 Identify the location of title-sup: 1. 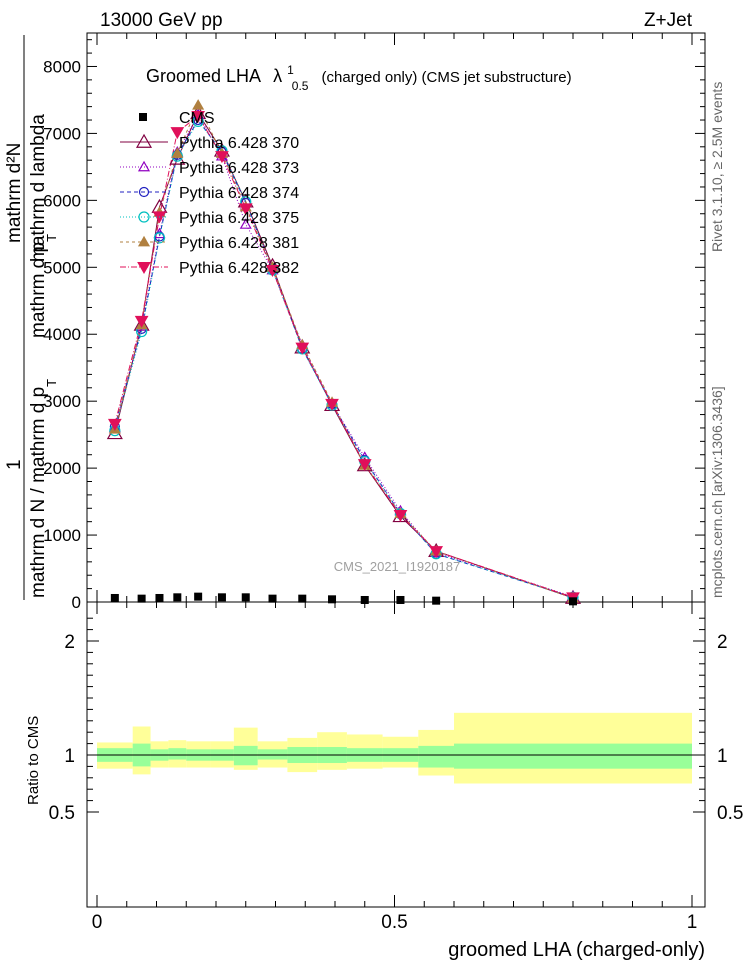
(290, 70).